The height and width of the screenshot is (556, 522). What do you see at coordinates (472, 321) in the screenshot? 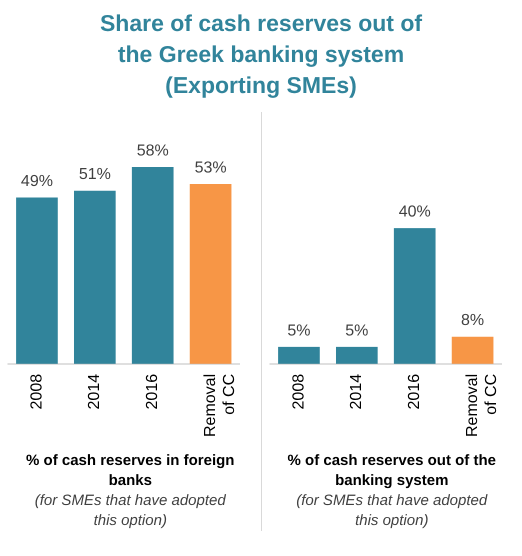
I see `data-label: 8%` at bounding box center [472, 321].